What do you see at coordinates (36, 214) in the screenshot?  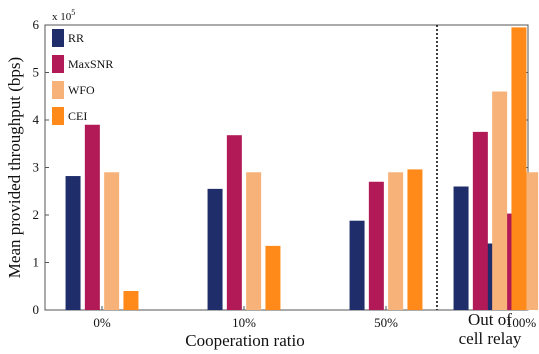 I see `y-tick-label: 2` at bounding box center [36, 214].